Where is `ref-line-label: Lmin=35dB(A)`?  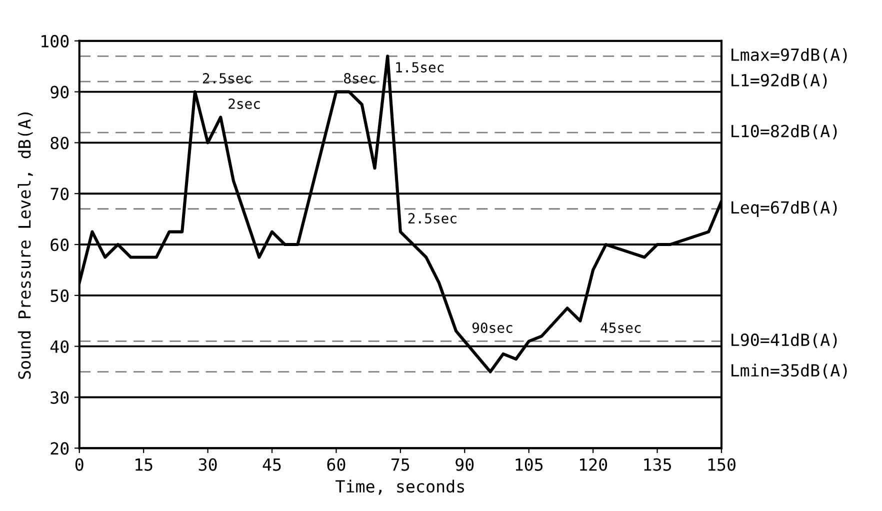 ref-line-label: Lmin=35dB(A) is located at coordinates (789, 371).